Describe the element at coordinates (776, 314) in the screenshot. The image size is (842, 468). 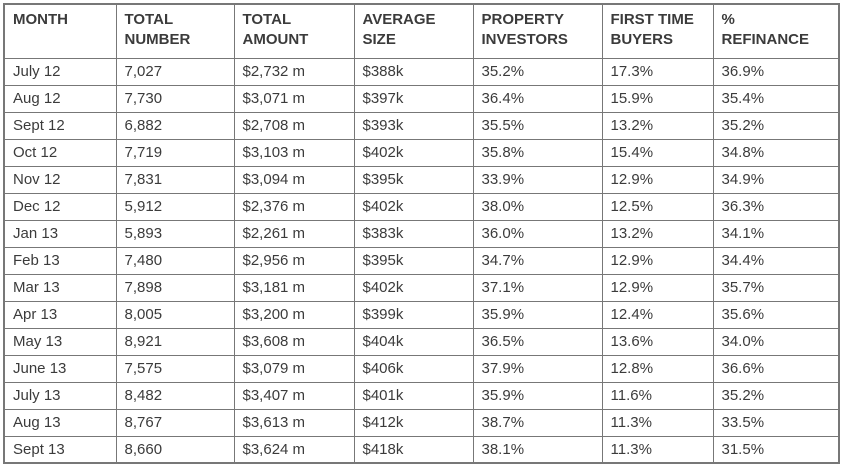
I see `table-cell: 35.6%` at that location.